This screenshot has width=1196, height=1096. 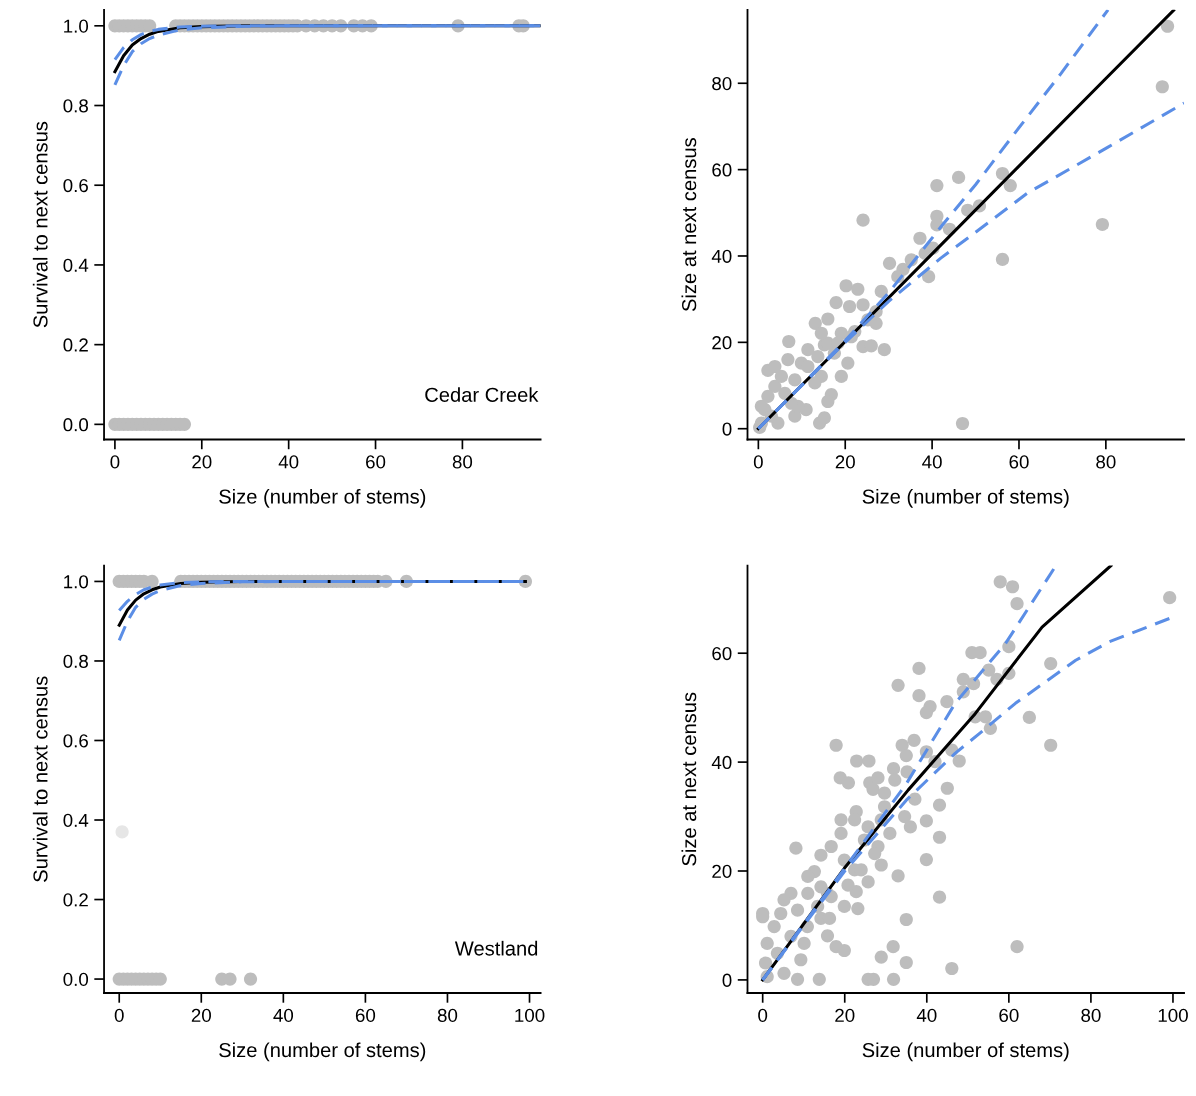 What do you see at coordinates (482, 394) in the screenshot?
I see `annotation: Cedar Creek` at bounding box center [482, 394].